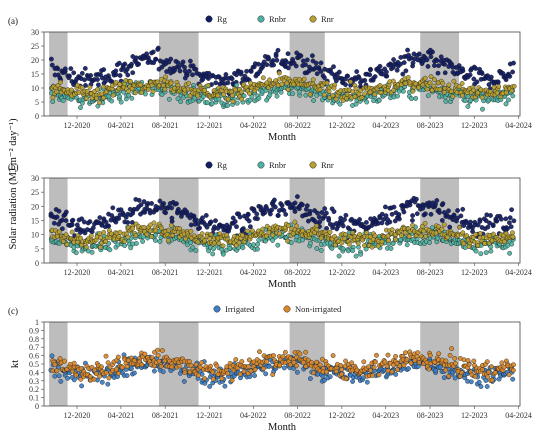 The width and height of the screenshot is (550, 432). Describe the element at coordinates (34, 339) in the screenshot. I see `y-tick-label: 0.8` at that location.